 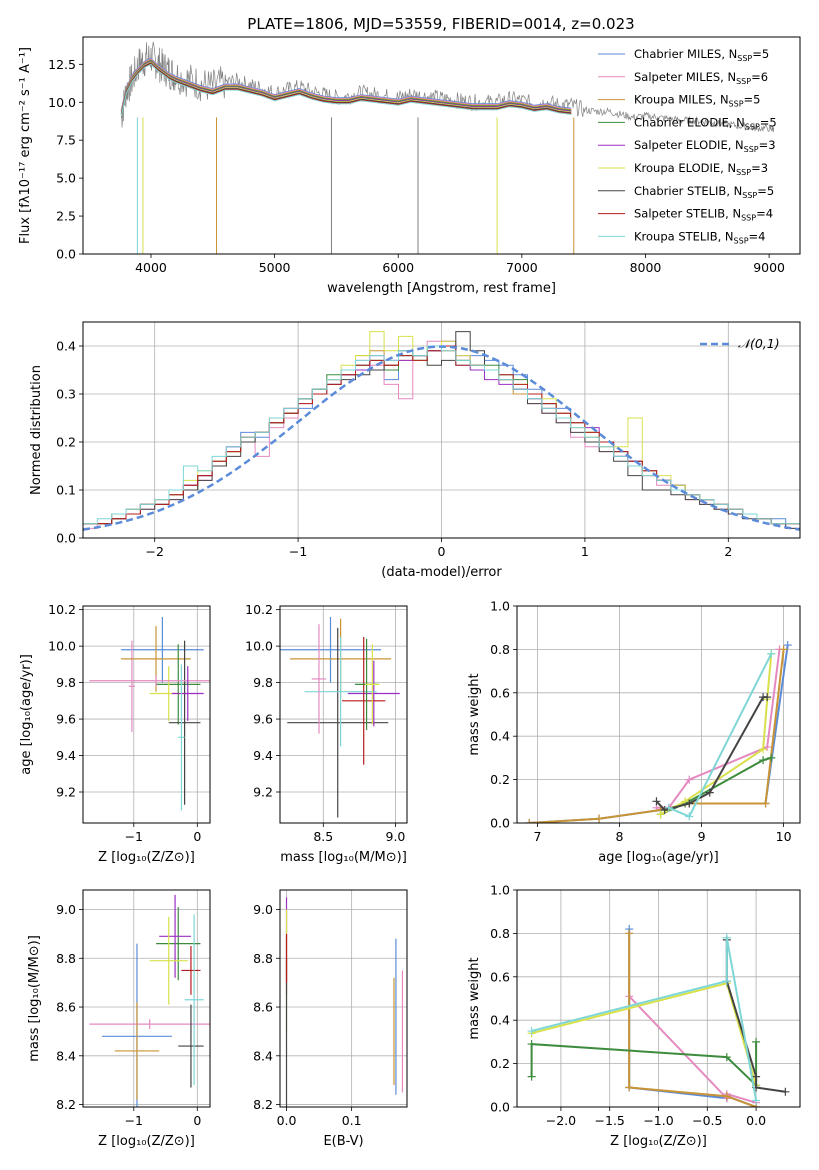 I want to click on z_weight-ytick-label: 0.4, so click(x=500, y=1020).